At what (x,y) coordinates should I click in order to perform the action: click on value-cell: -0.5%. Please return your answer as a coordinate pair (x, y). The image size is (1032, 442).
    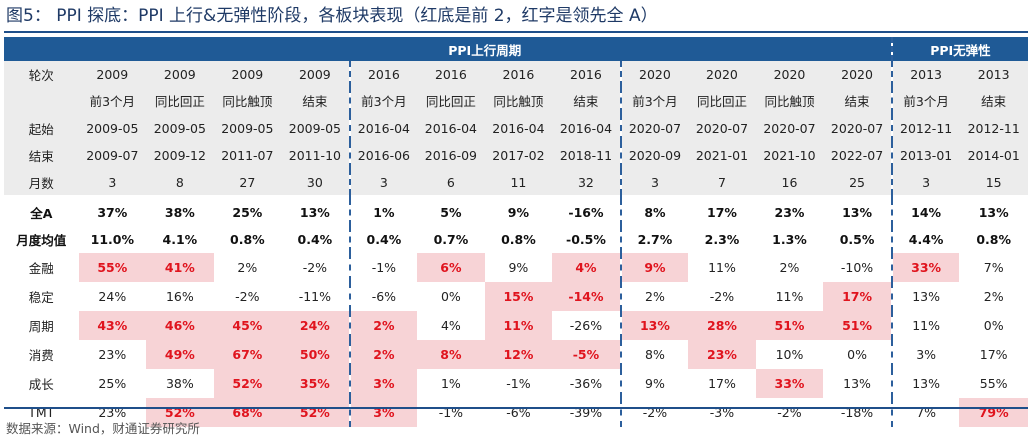
    Looking at the image, I should click on (586, 239).